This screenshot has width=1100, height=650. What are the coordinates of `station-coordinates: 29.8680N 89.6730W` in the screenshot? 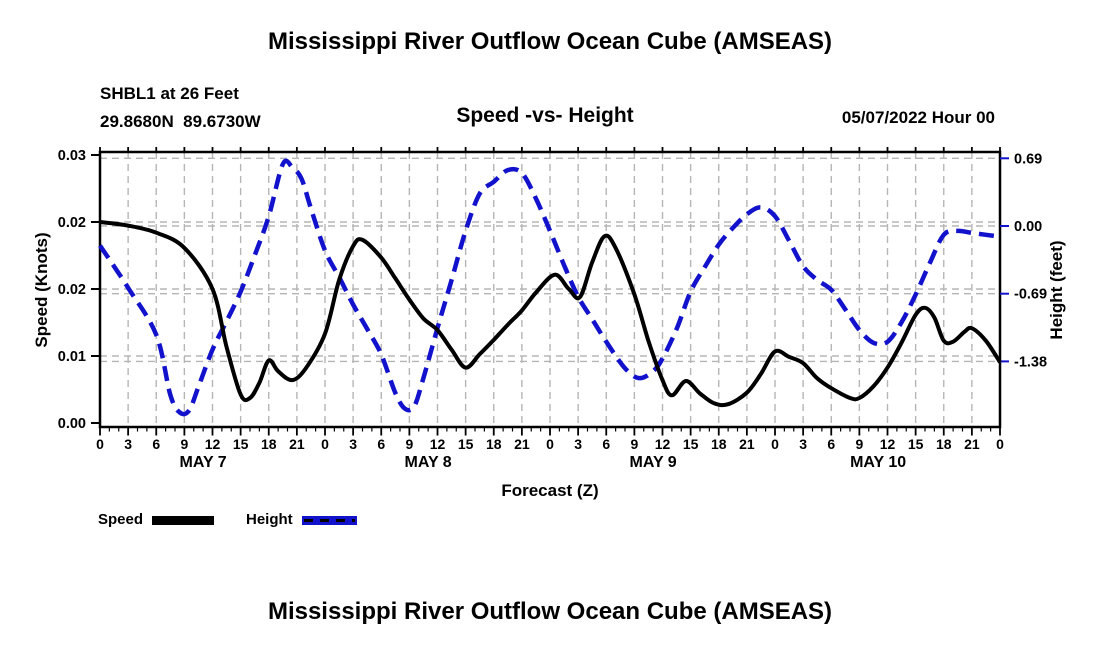 It's located at (180, 121).